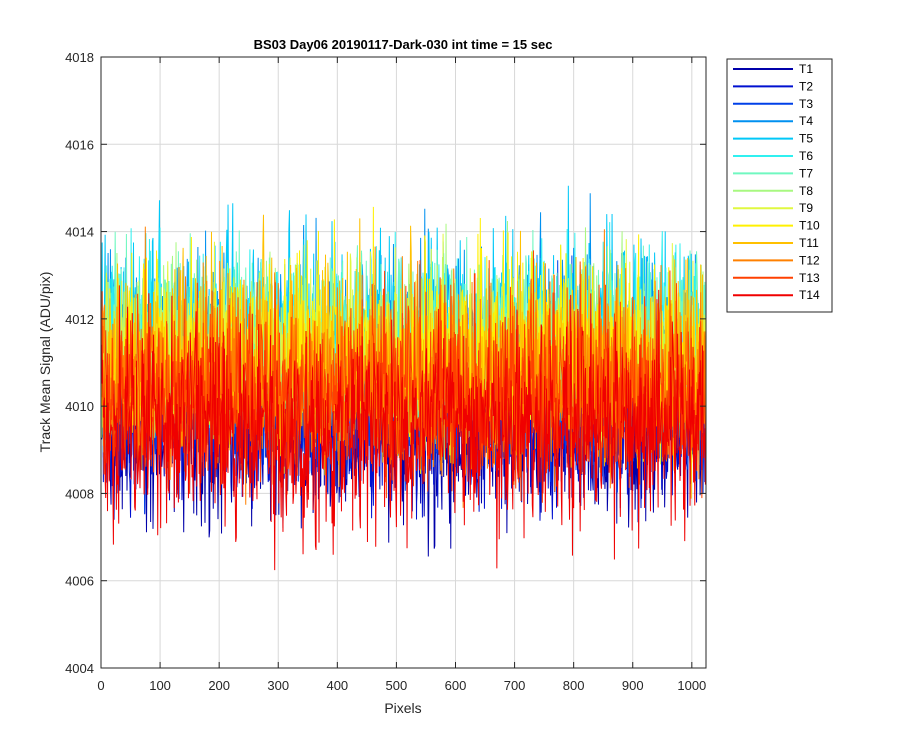 This screenshot has width=900, height=750. What do you see at coordinates (809, 226) in the screenshot?
I see `legend-label-t10: T10` at bounding box center [809, 226].